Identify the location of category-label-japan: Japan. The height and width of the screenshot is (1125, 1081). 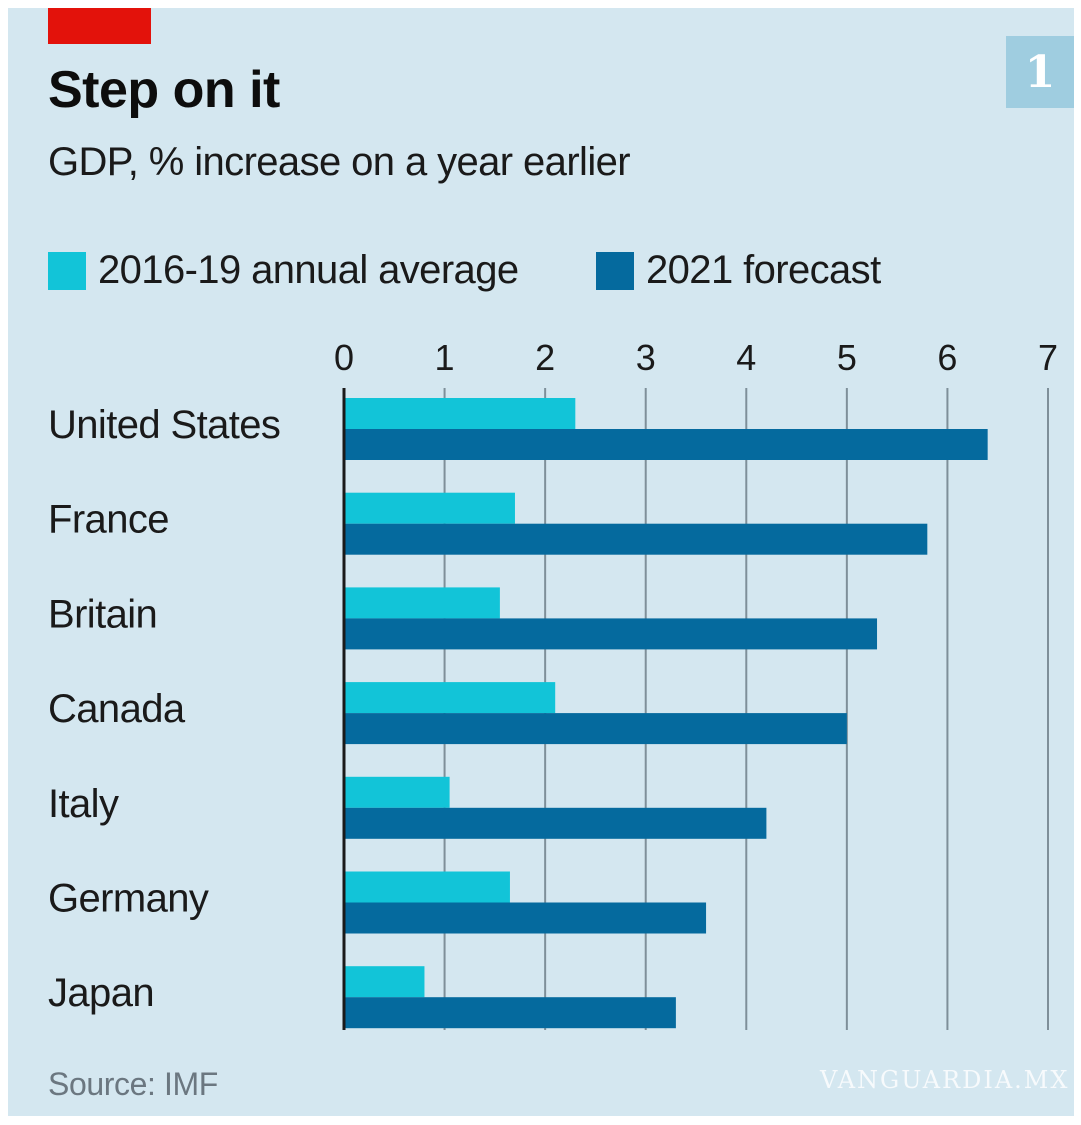
(101, 993).